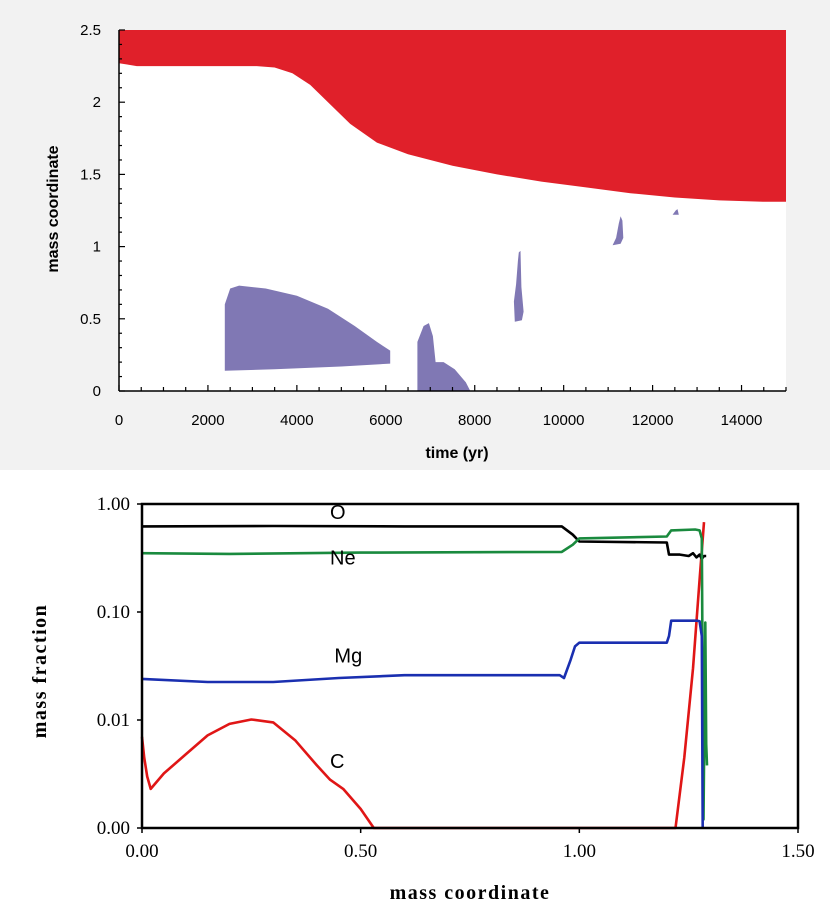 The height and width of the screenshot is (917, 830). I want to click on top-x-tick-label: 6000, so click(385, 420).